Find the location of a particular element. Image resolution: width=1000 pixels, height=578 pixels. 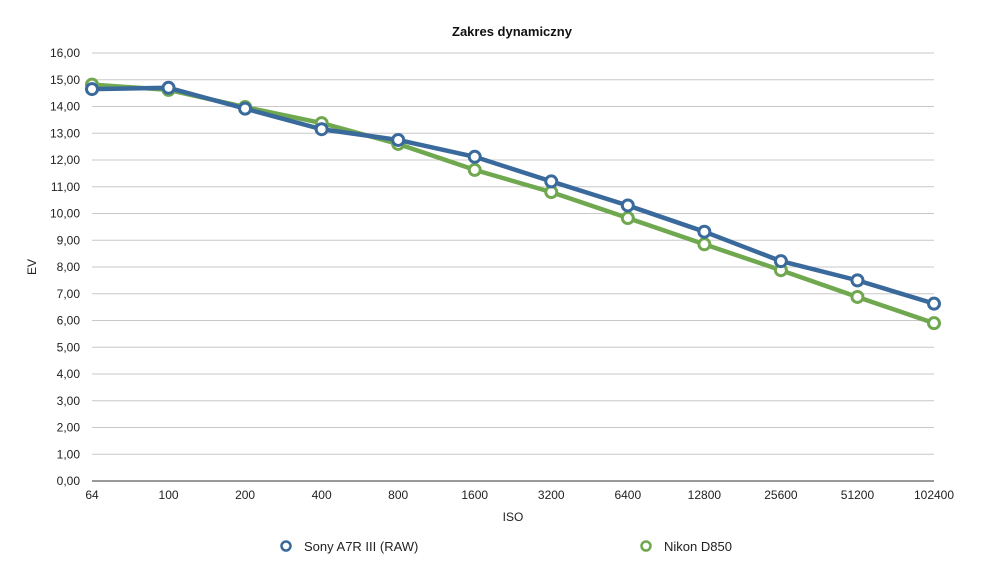

y-tick-label: 6,00 is located at coordinates (69, 321).